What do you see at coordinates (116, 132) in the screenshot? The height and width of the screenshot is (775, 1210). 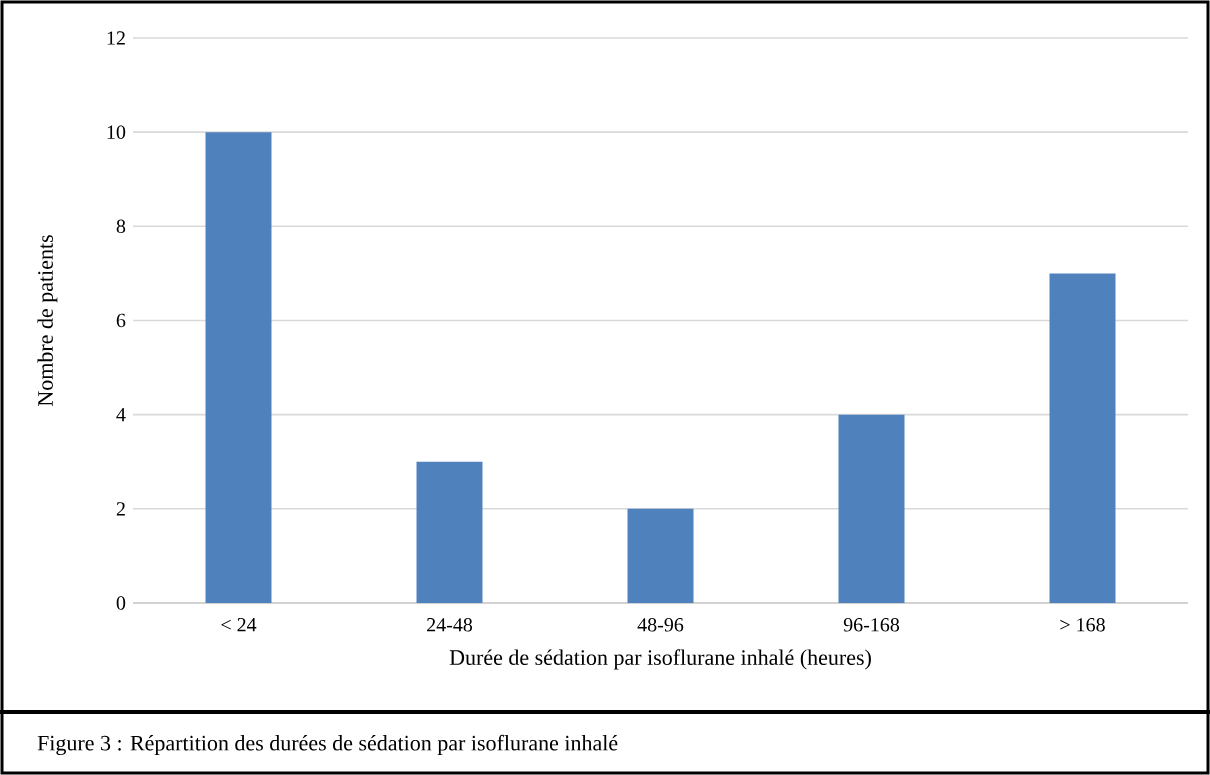 I see `y-tick-label: 10` at bounding box center [116, 132].